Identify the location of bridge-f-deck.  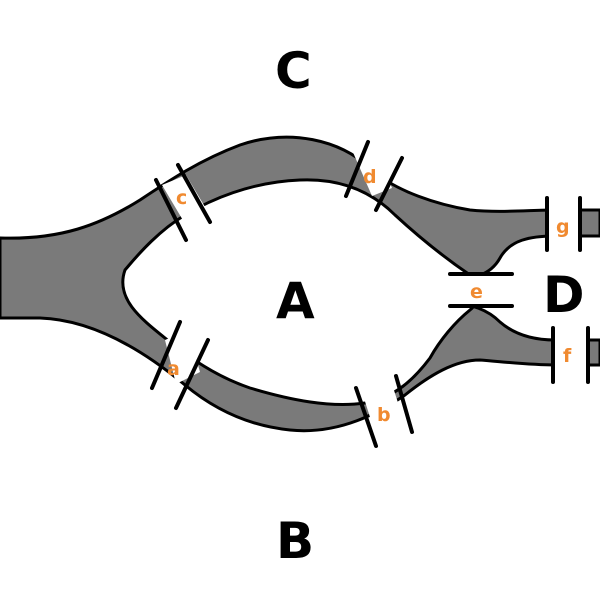
(570, 353).